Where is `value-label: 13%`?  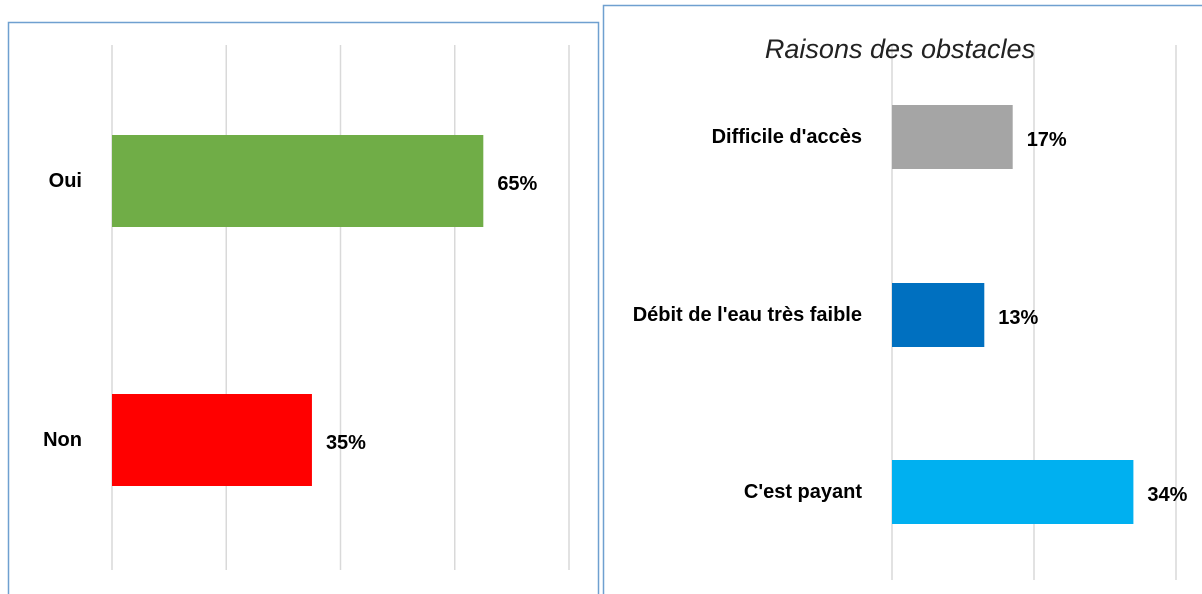
value-label: 13% is located at coordinates (1018, 318).